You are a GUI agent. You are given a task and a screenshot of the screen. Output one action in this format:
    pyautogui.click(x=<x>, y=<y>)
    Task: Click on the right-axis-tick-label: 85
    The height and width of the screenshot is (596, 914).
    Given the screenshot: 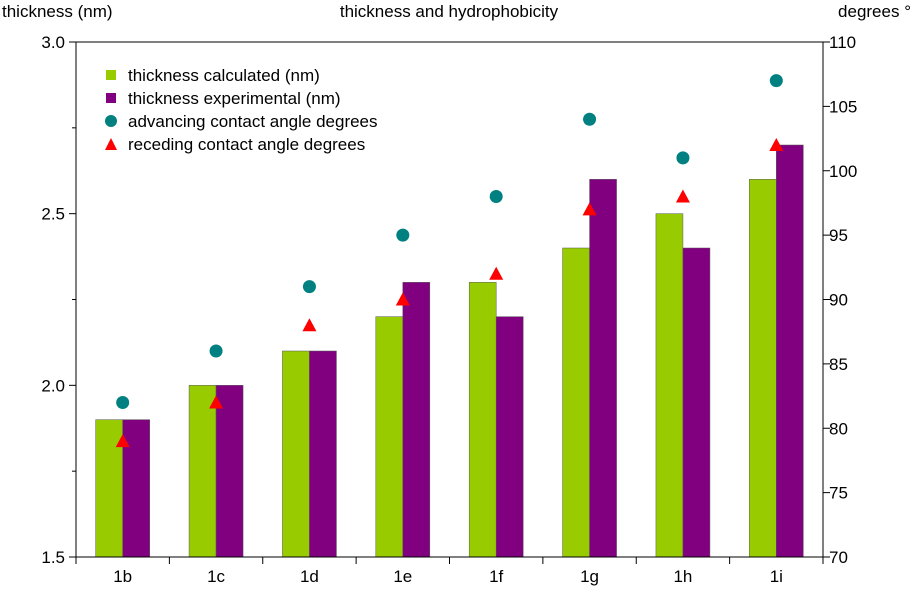 What is the action you would take?
    pyautogui.click(x=838, y=364)
    